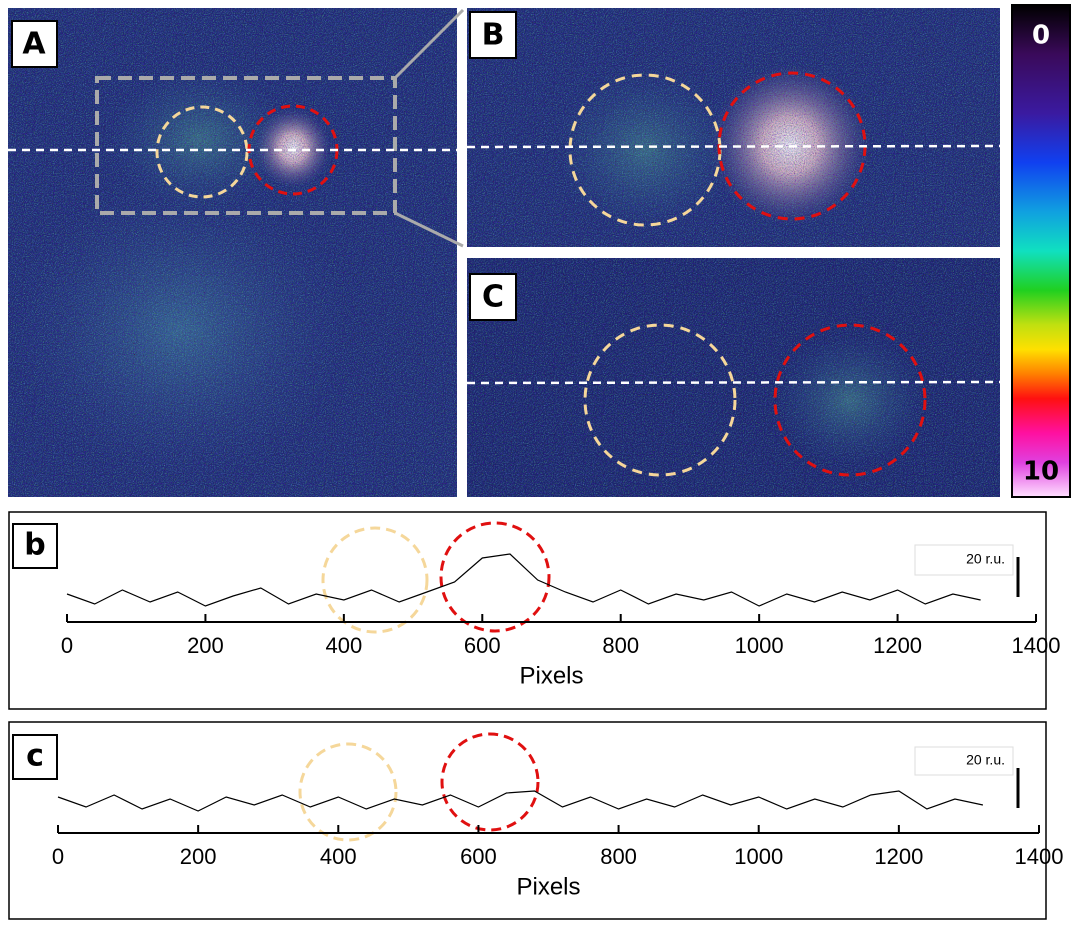  I want to click on panel-label: B, so click(493, 35).